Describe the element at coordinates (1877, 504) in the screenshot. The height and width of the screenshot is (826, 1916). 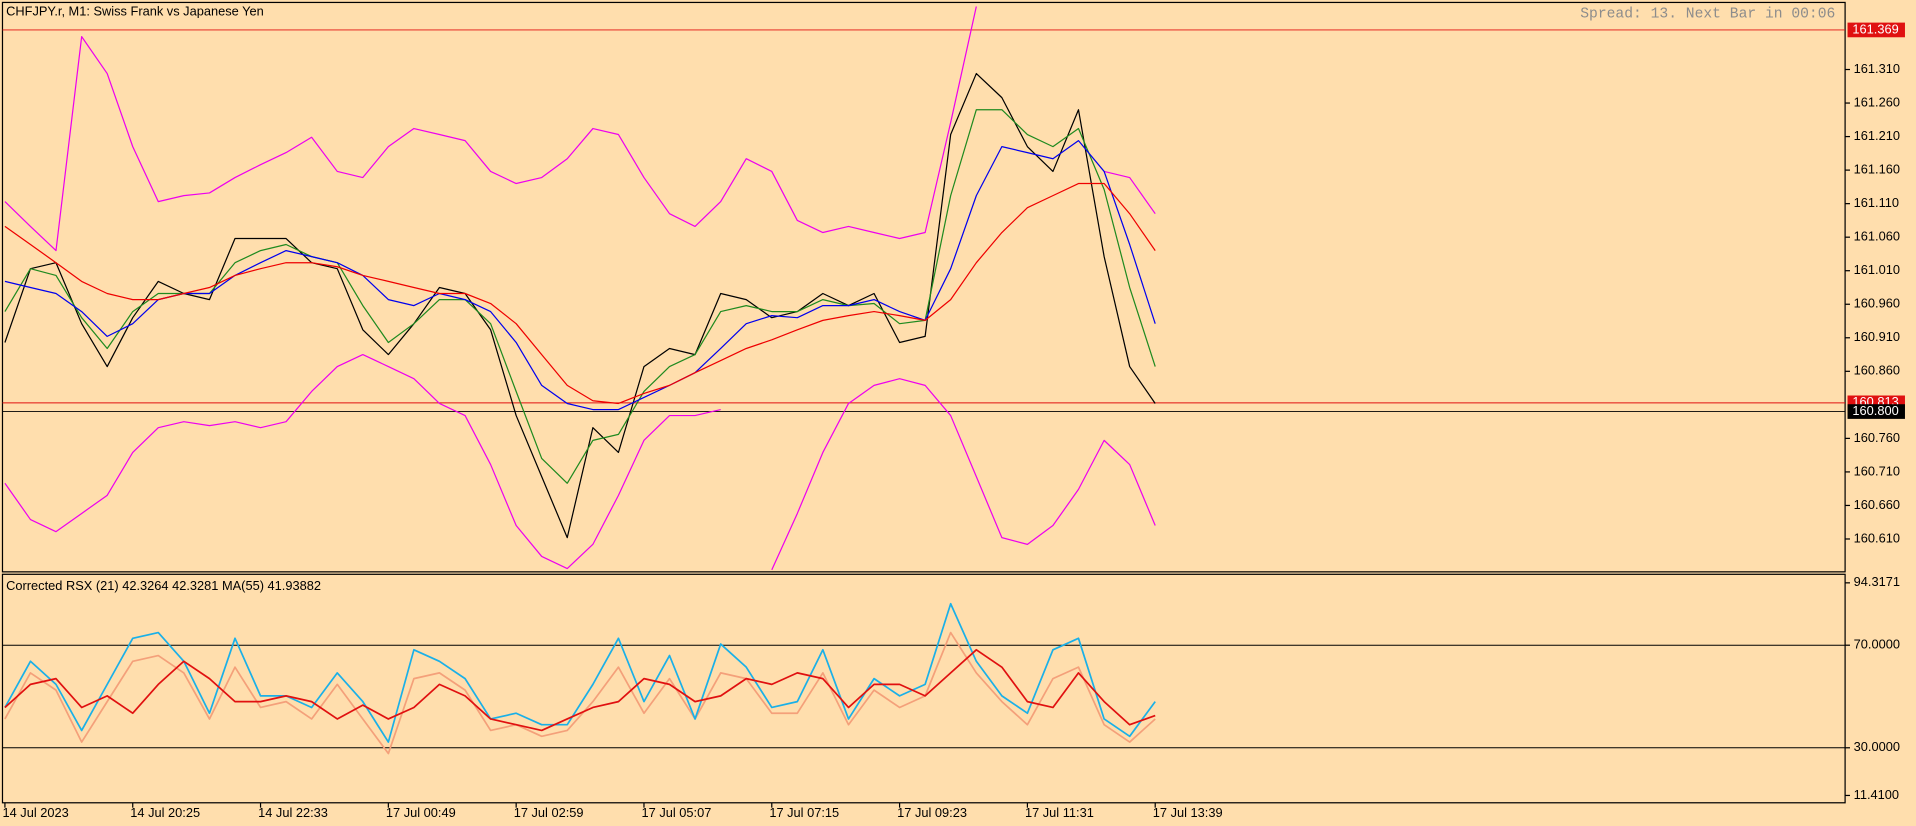
I see `y-tick-label: 160.660` at that location.